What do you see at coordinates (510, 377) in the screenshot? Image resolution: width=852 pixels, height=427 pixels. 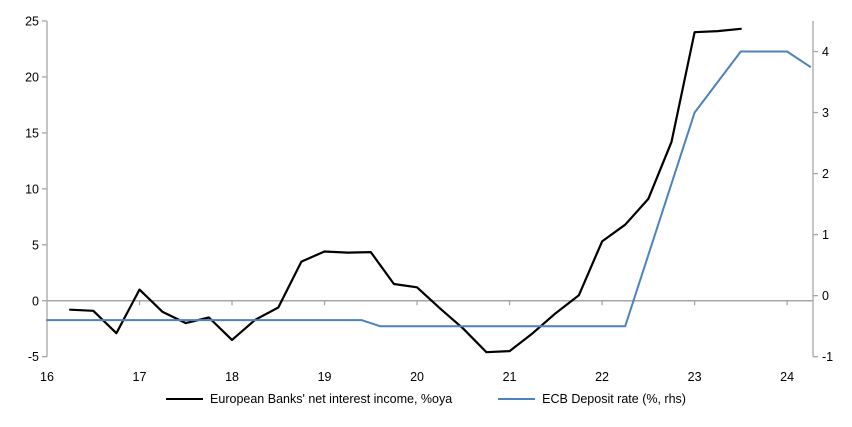 I see `x-axis-tick-label: 21` at bounding box center [510, 377].